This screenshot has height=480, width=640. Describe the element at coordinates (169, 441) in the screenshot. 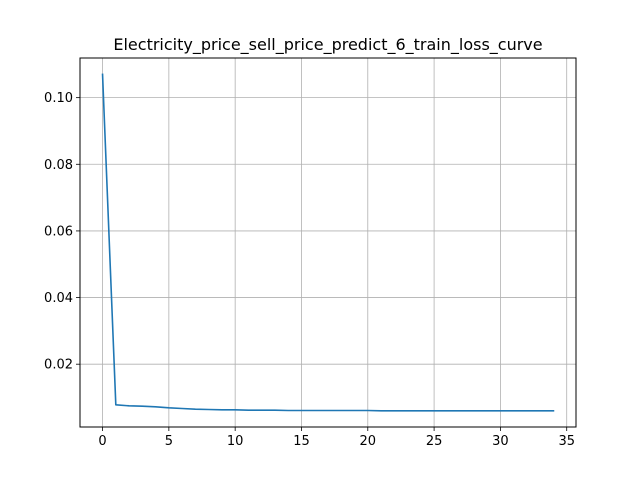

I see `x-tick-label: 5` at that location.